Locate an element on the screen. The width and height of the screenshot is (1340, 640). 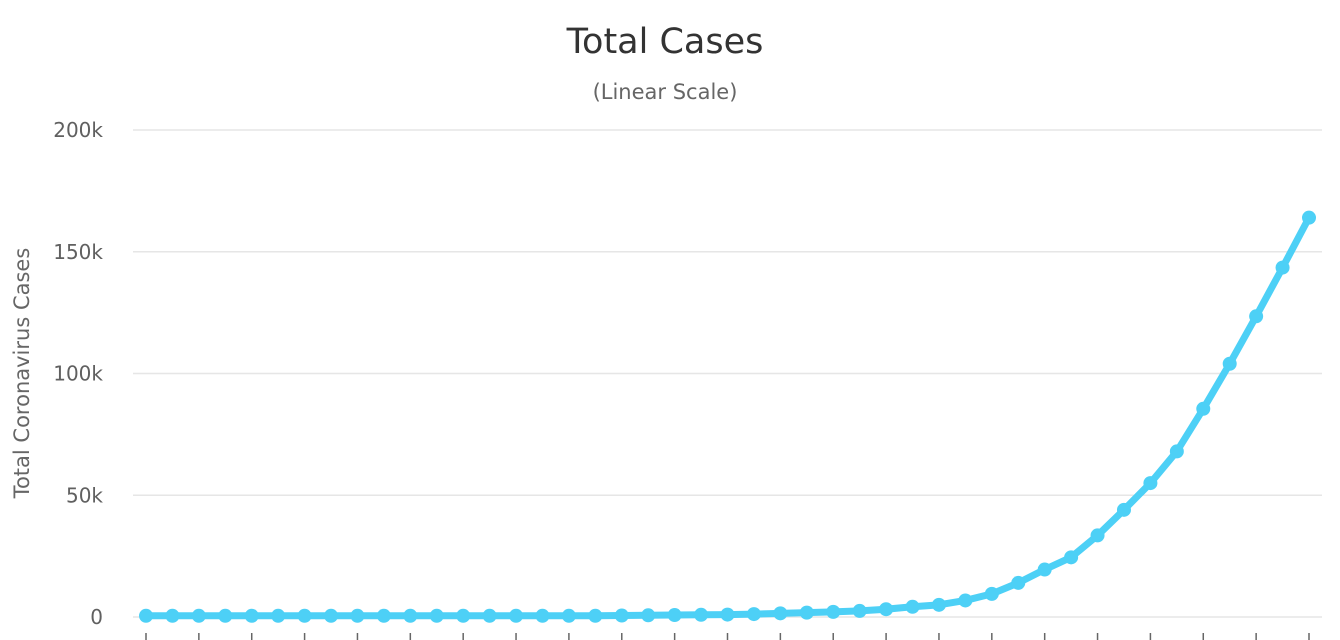
chart-subtitle: (Linear Scale) is located at coordinates (665, 92).